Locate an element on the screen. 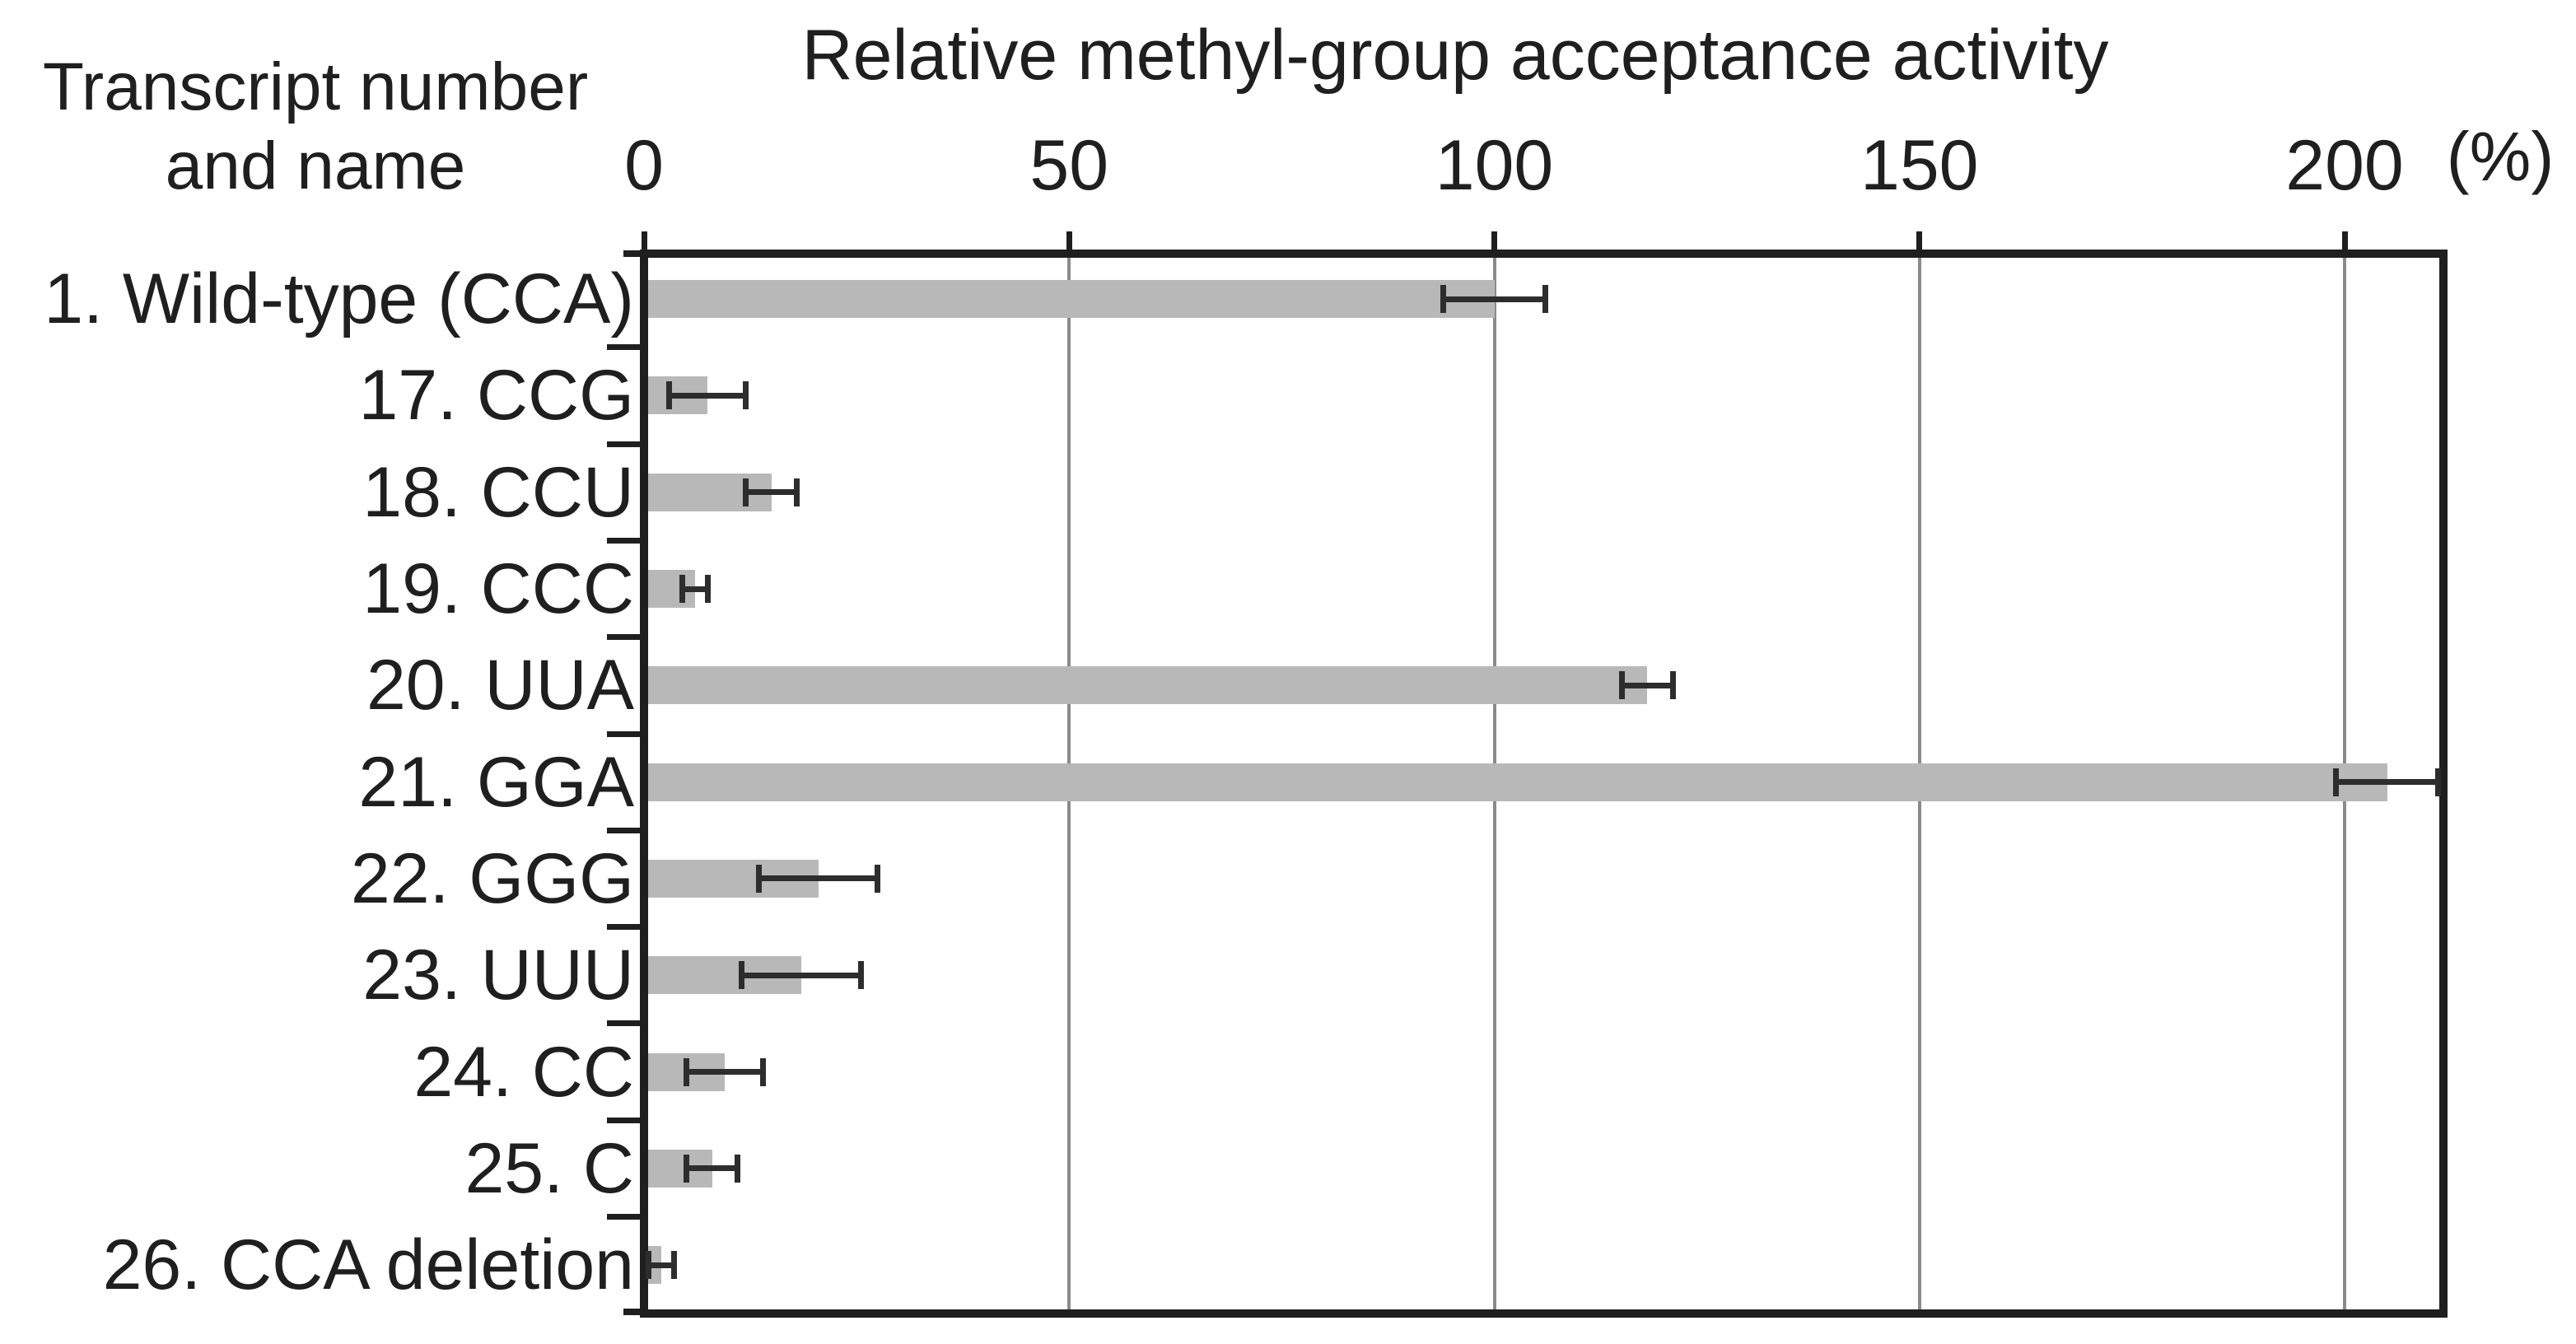 The width and height of the screenshot is (2576, 1344). x-tick-label: 150 is located at coordinates (1919, 165).